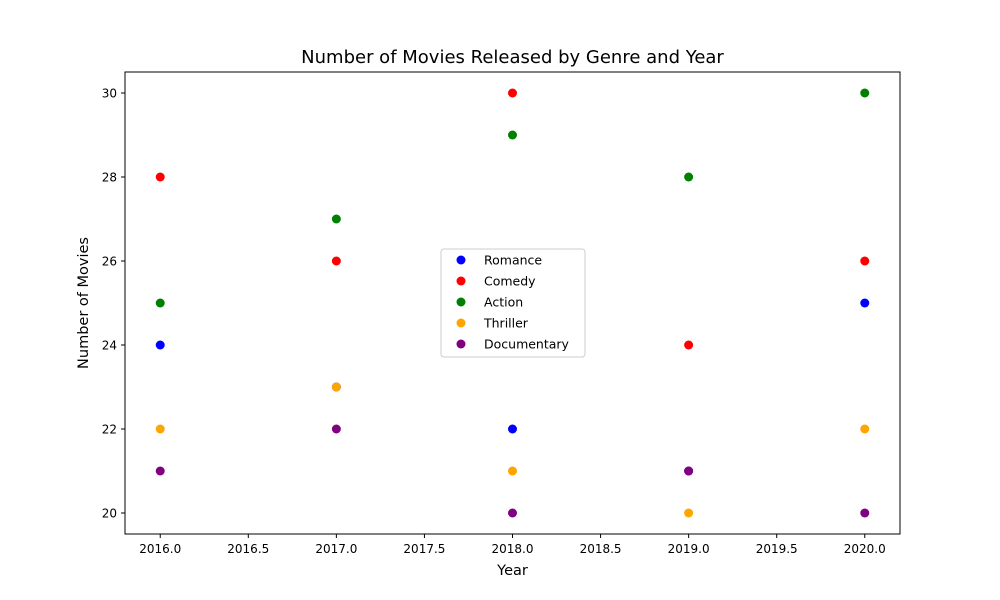 The image size is (1000, 600). What do you see at coordinates (513, 260) in the screenshot?
I see `legend-label-romance: Romance` at bounding box center [513, 260].